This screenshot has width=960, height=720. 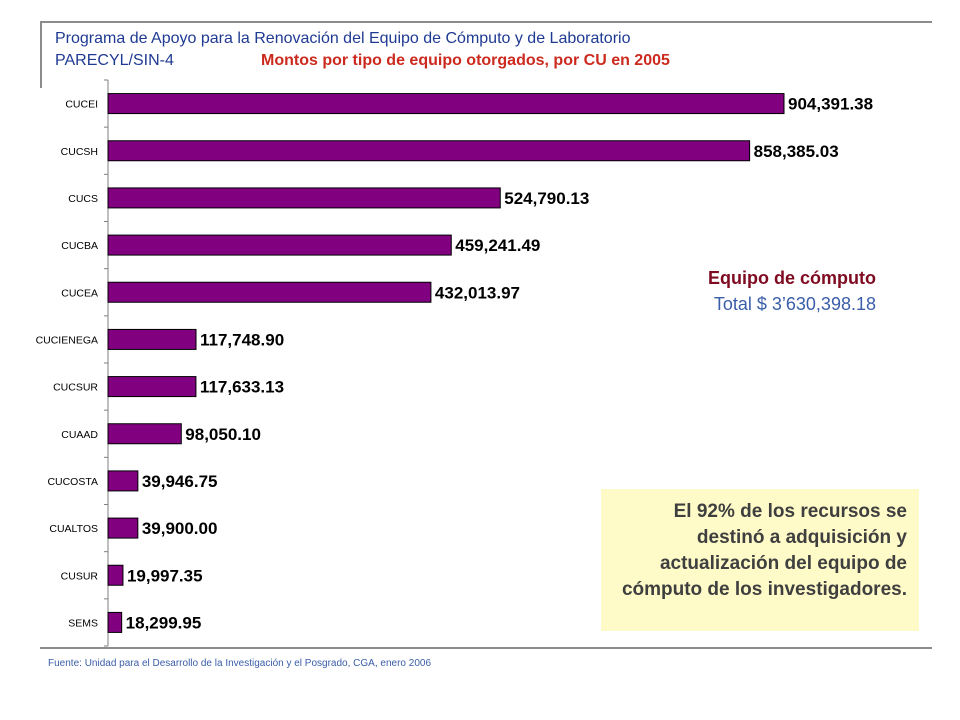 I want to click on category-label: CUCEI, so click(x=81, y=105).